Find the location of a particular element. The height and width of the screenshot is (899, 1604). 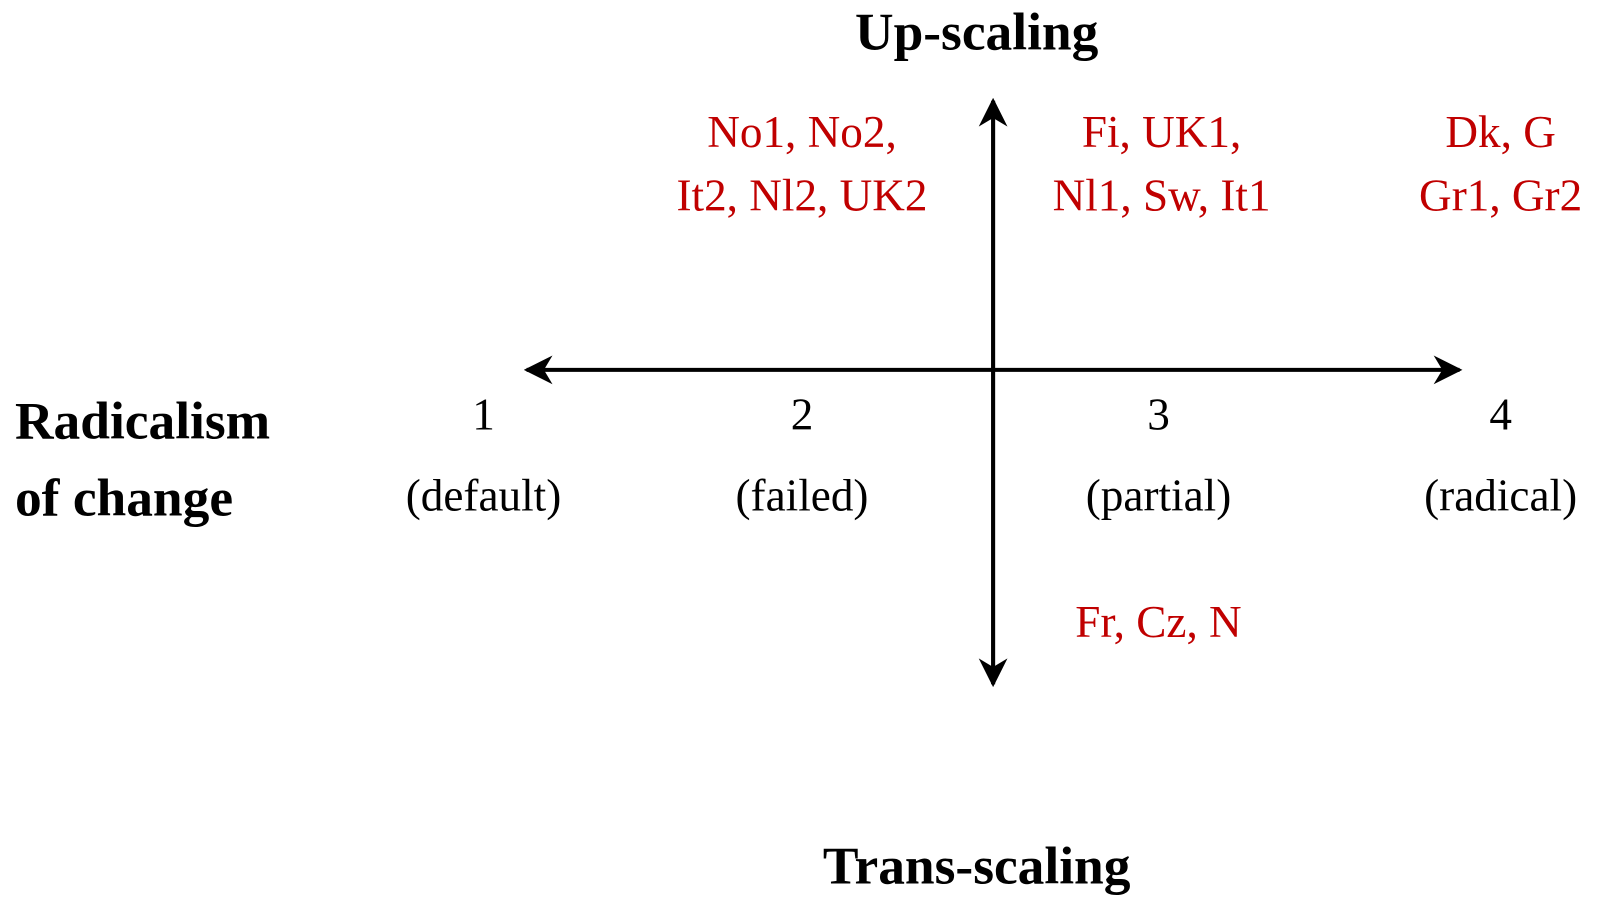

scale-label: (radical) is located at coordinates (1500, 496).